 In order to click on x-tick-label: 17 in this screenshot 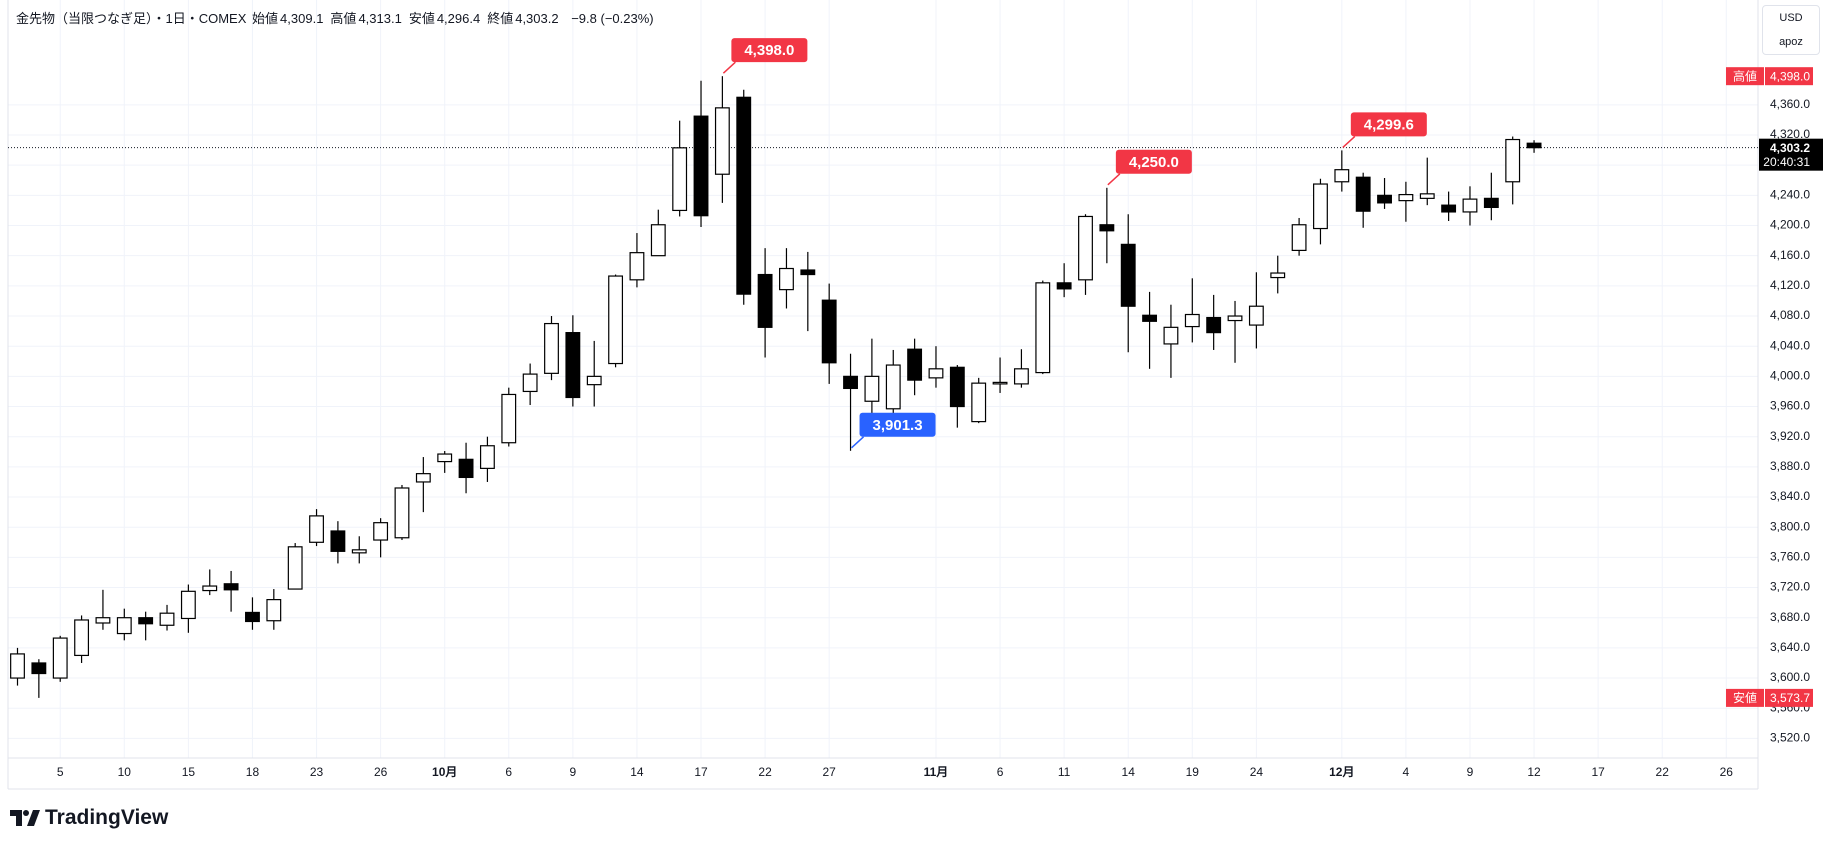, I will do `click(1598, 772)`.